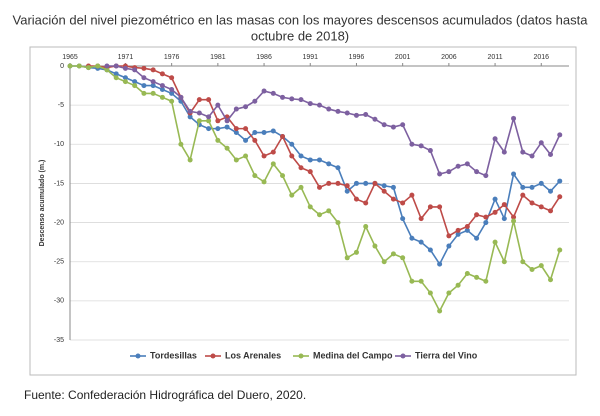  I want to click on x-tick-label: 2006, so click(449, 57).